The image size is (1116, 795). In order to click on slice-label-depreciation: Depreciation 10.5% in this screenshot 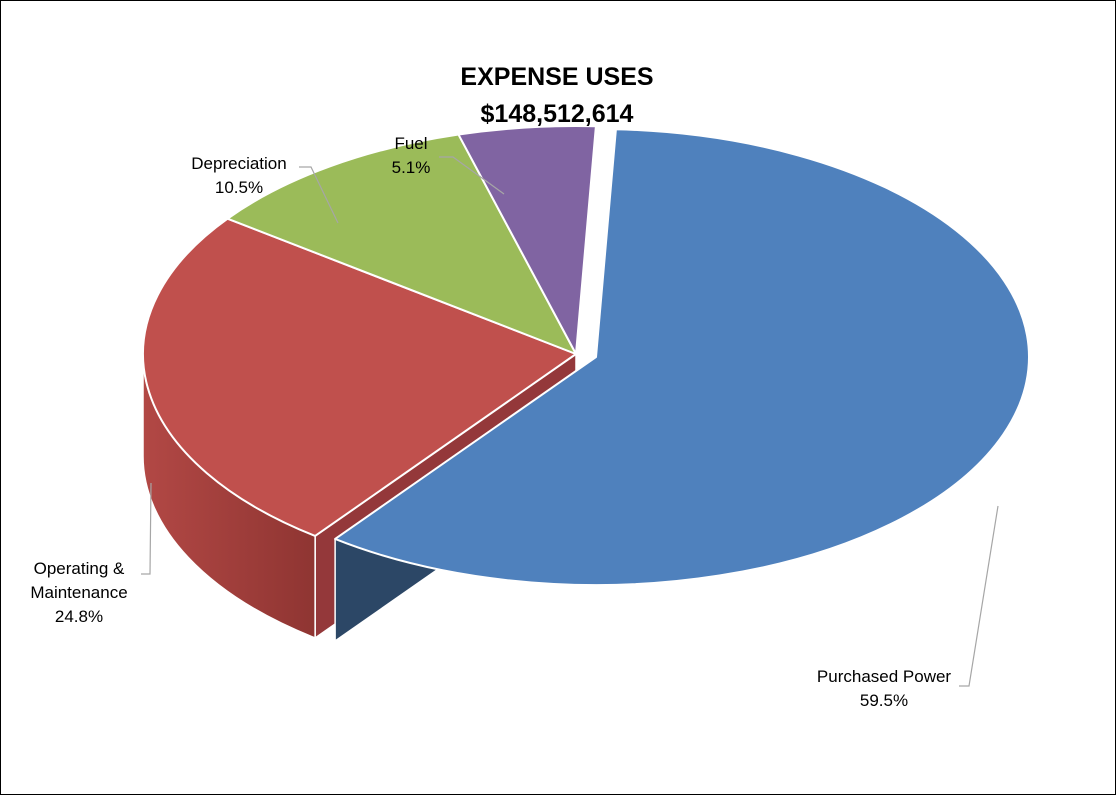, I will do `click(238, 175)`.